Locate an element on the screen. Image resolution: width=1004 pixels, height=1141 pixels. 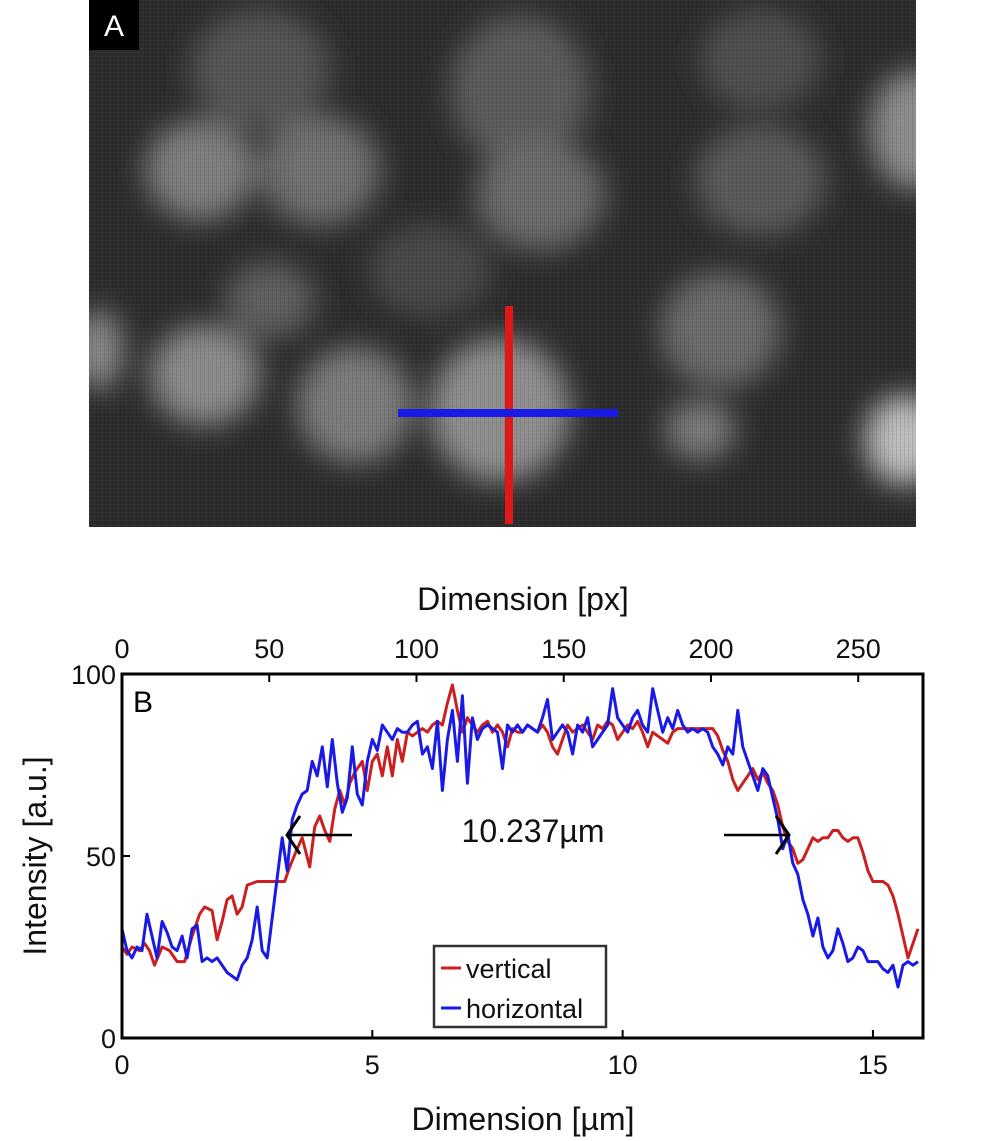
x2-tick-label: 250 is located at coordinates (858, 649).